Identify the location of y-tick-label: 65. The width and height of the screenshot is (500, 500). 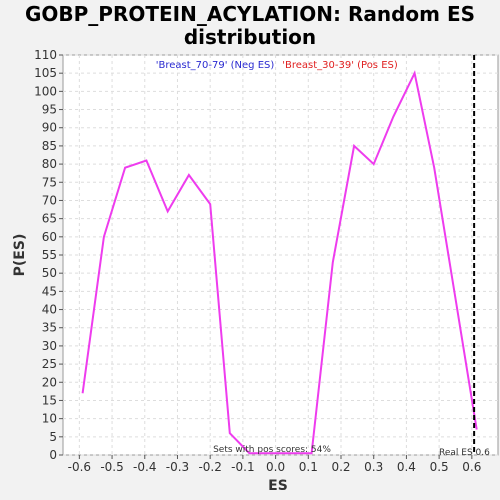
(49, 219).